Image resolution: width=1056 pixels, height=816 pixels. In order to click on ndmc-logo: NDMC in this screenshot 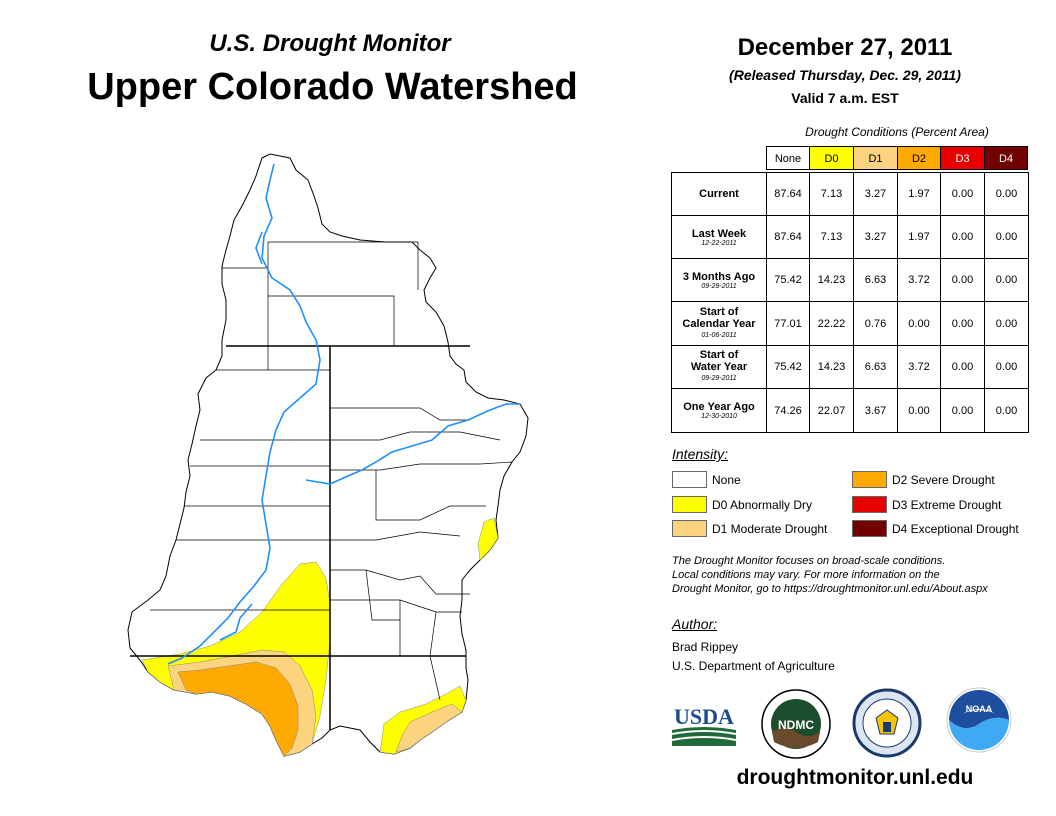, I will do `click(796, 724)`.